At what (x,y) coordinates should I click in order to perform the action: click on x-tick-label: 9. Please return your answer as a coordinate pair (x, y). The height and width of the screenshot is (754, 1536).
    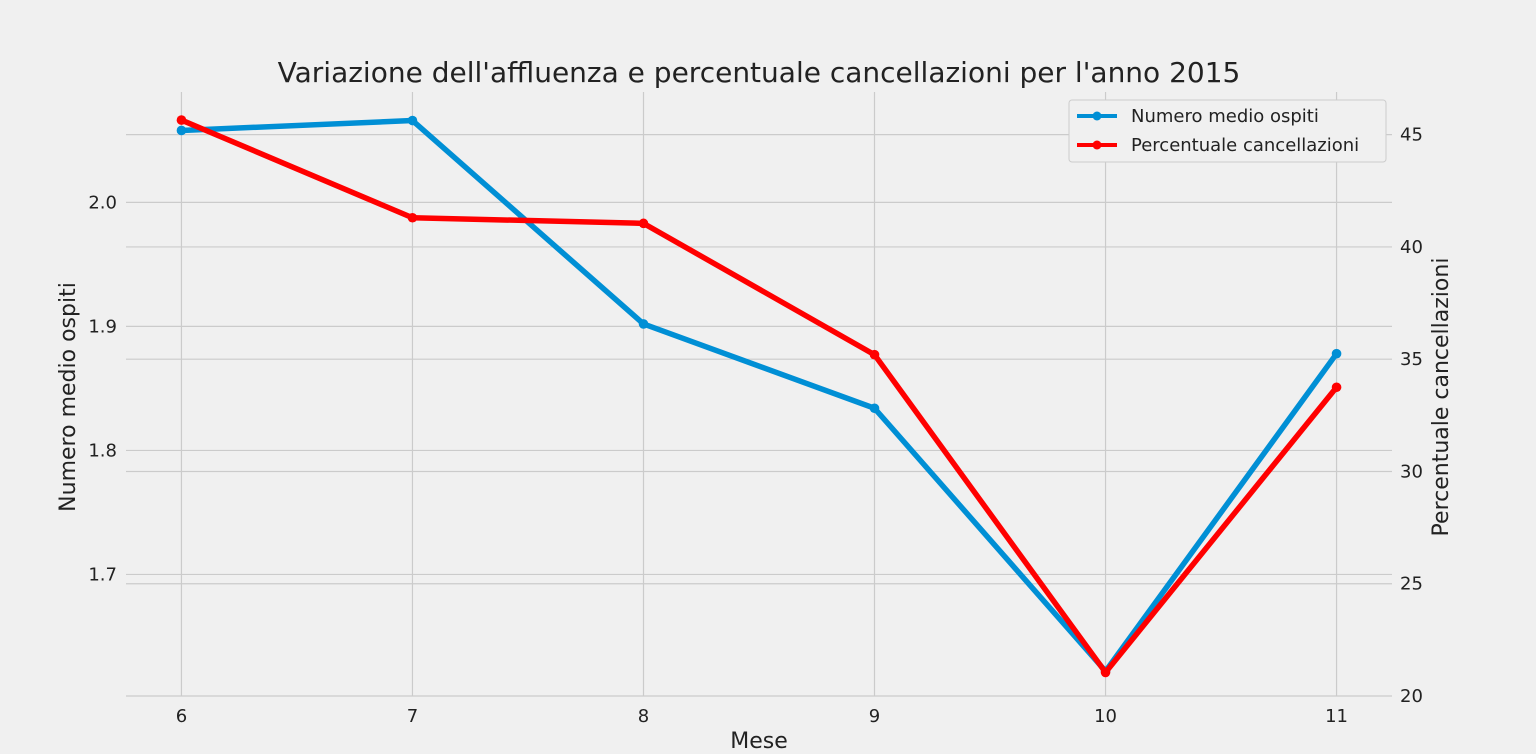
    Looking at the image, I should click on (874, 716).